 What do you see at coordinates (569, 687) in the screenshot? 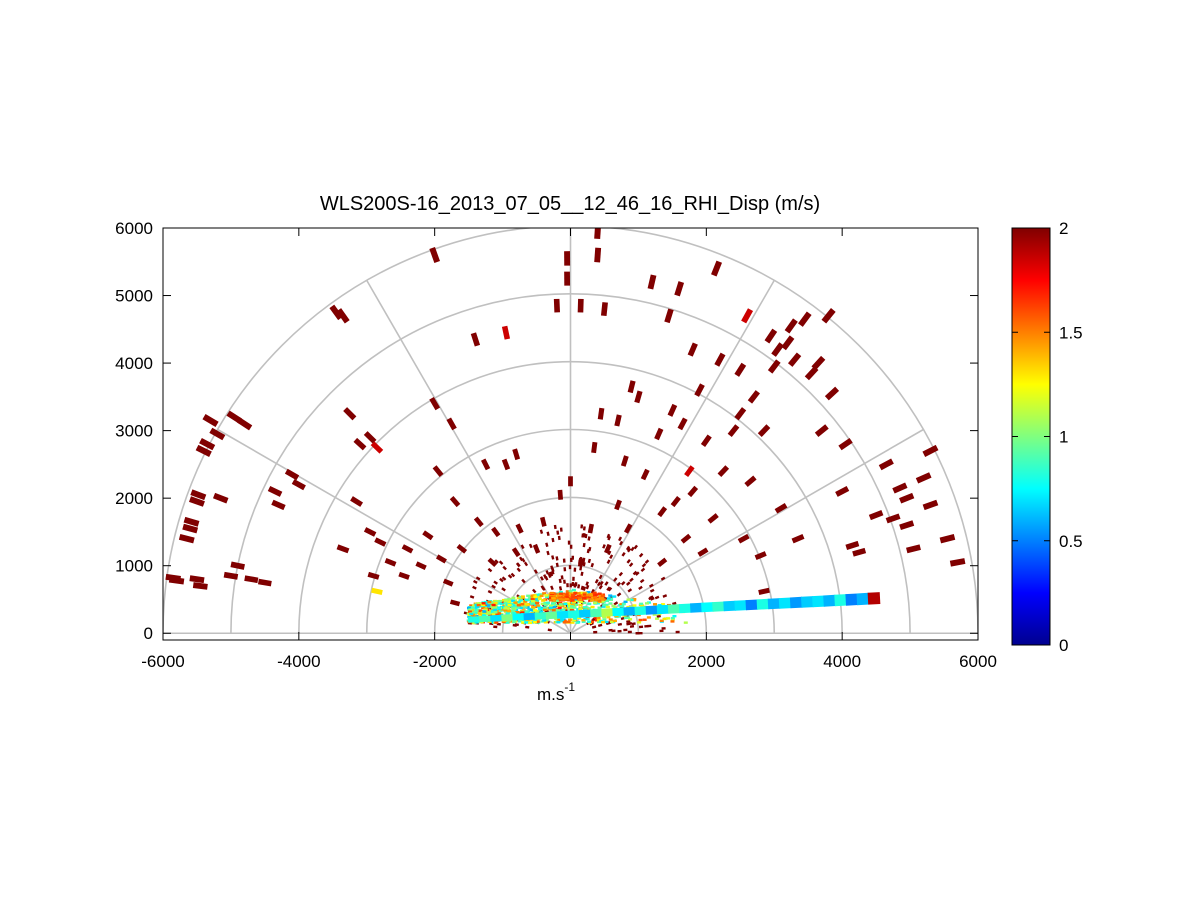
I see `x-axis-label-exponent: -1` at bounding box center [569, 687].